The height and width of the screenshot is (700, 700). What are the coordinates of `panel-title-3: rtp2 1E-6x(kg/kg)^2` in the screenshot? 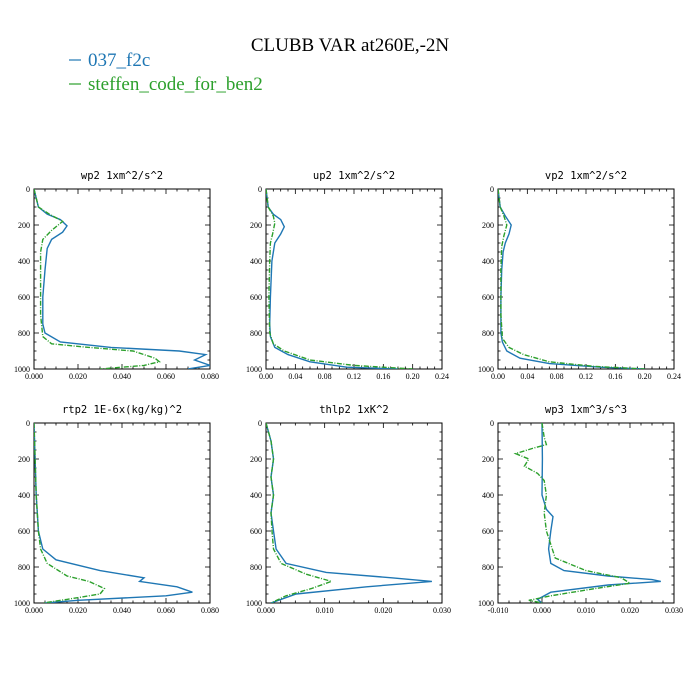 It's located at (122, 410).